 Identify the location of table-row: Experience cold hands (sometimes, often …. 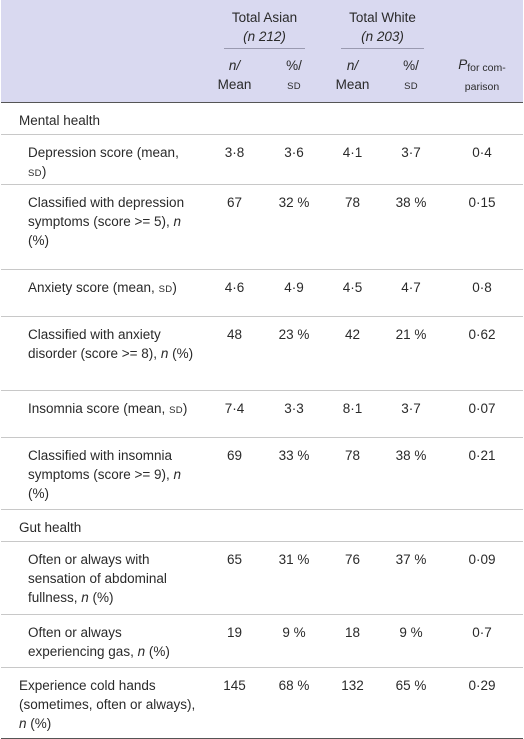
(262, 703).